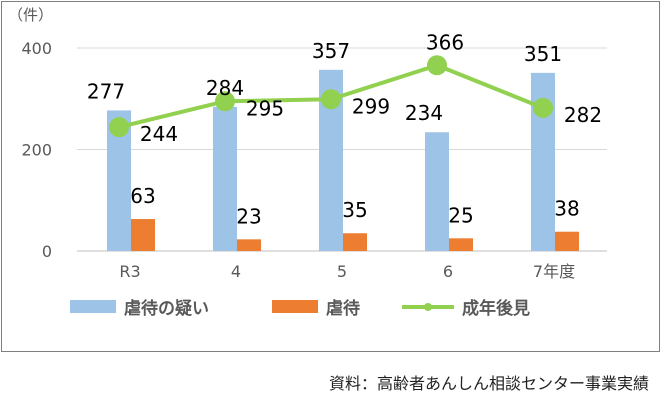  I want to click on y-tick-label-200: 200, so click(36, 150).